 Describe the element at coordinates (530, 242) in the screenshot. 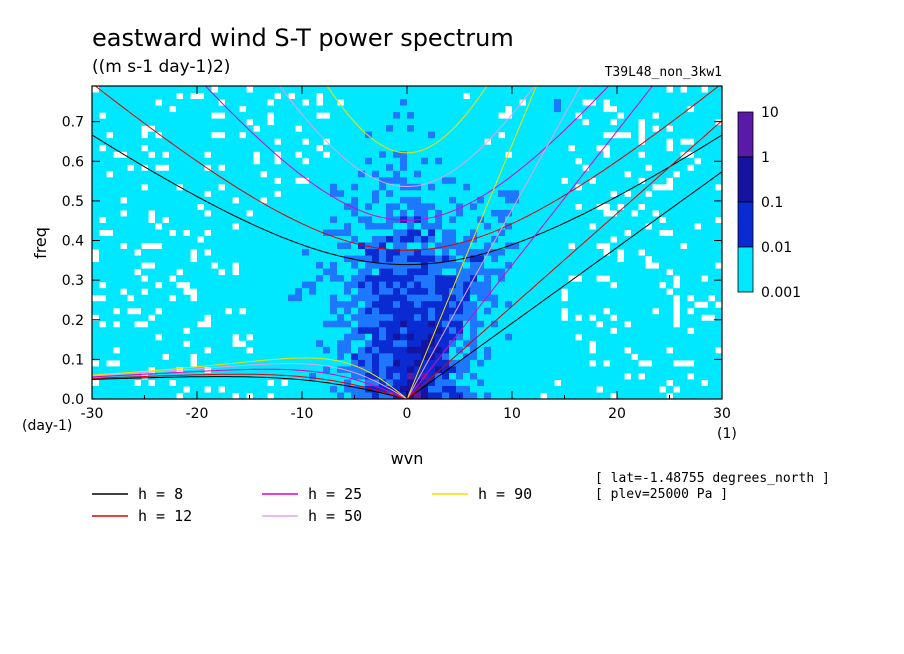

I see `kelvin-curve` at that location.